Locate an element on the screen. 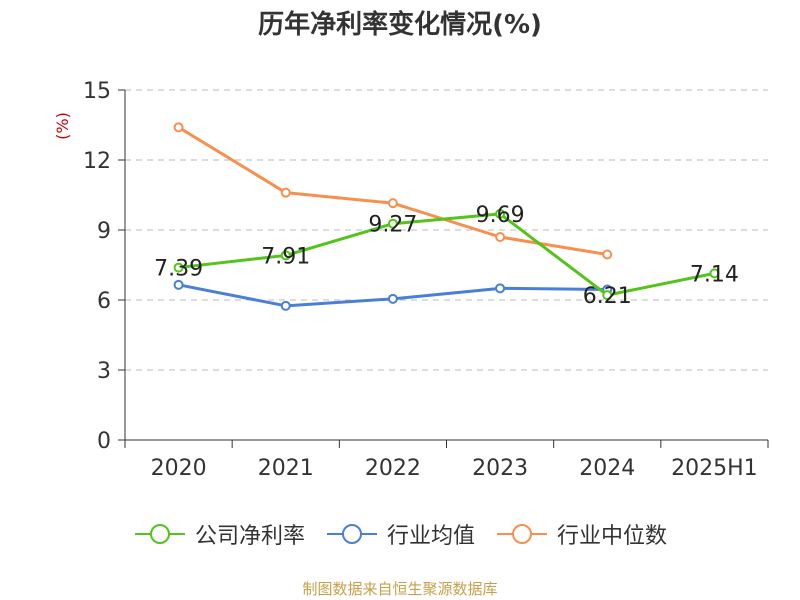 The width and height of the screenshot is (800, 600). y-tick-label: 3 is located at coordinates (104, 371).